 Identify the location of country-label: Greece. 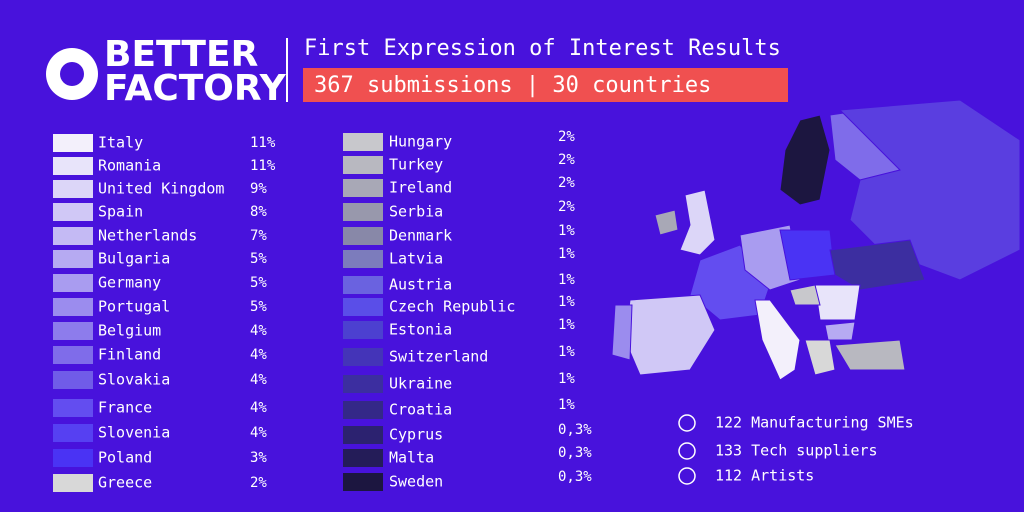
(125, 483).